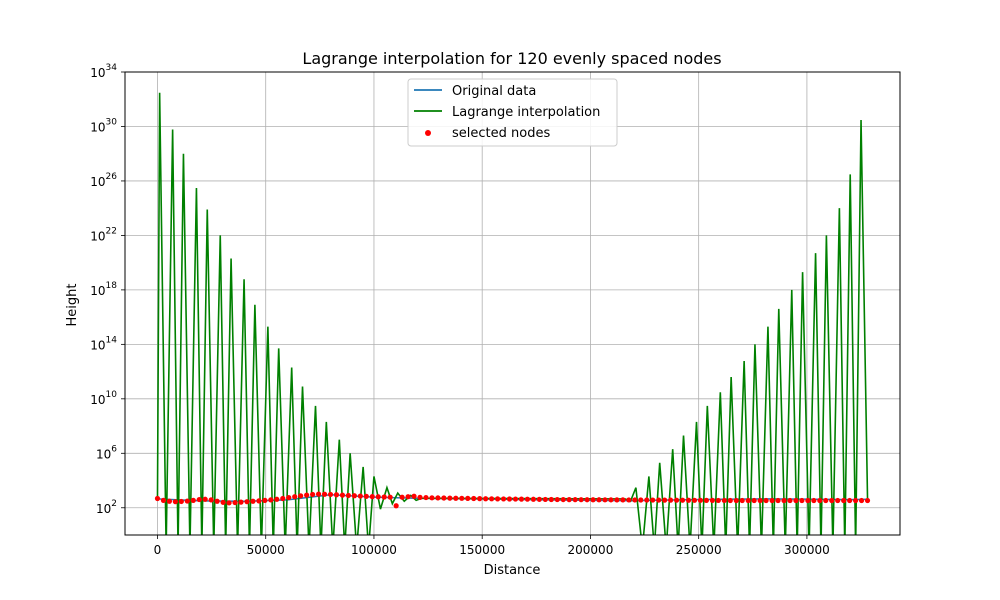 The image size is (1000, 600). What do you see at coordinates (807, 550) in the screenshot?
I see `x-tick-label: 300000` at bounding box center [807, 550].